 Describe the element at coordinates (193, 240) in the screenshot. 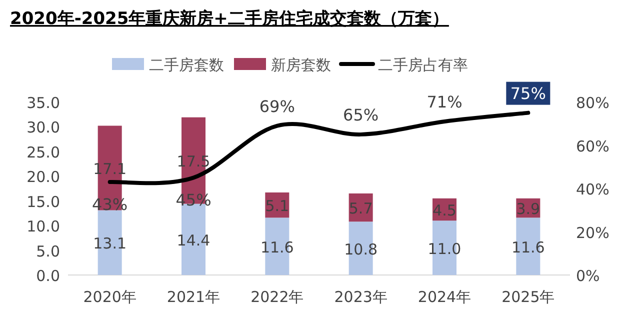

I see `data-label: 14.4` at that location.